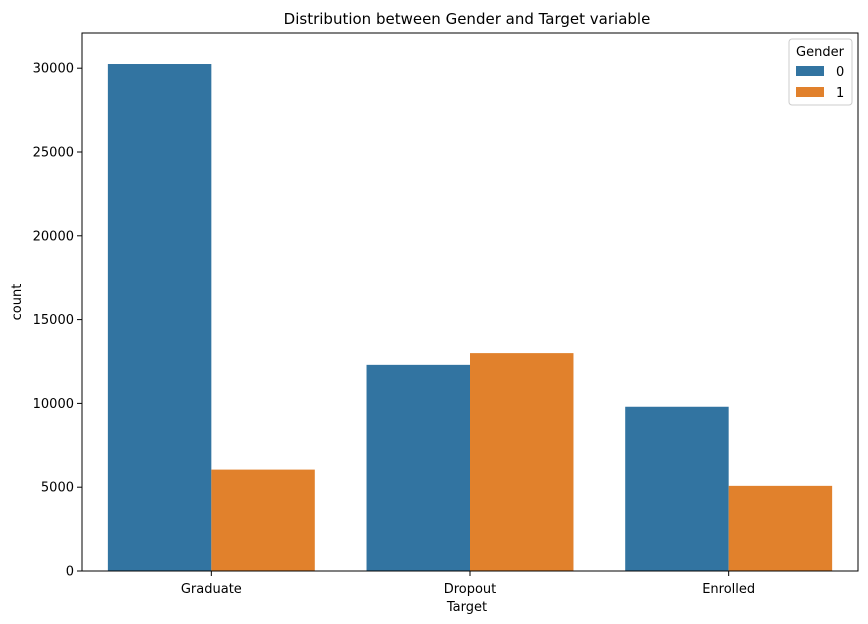 This screenshot has width=868, height=624. I want to click on y-tick-label: 0, so click(70, 572).